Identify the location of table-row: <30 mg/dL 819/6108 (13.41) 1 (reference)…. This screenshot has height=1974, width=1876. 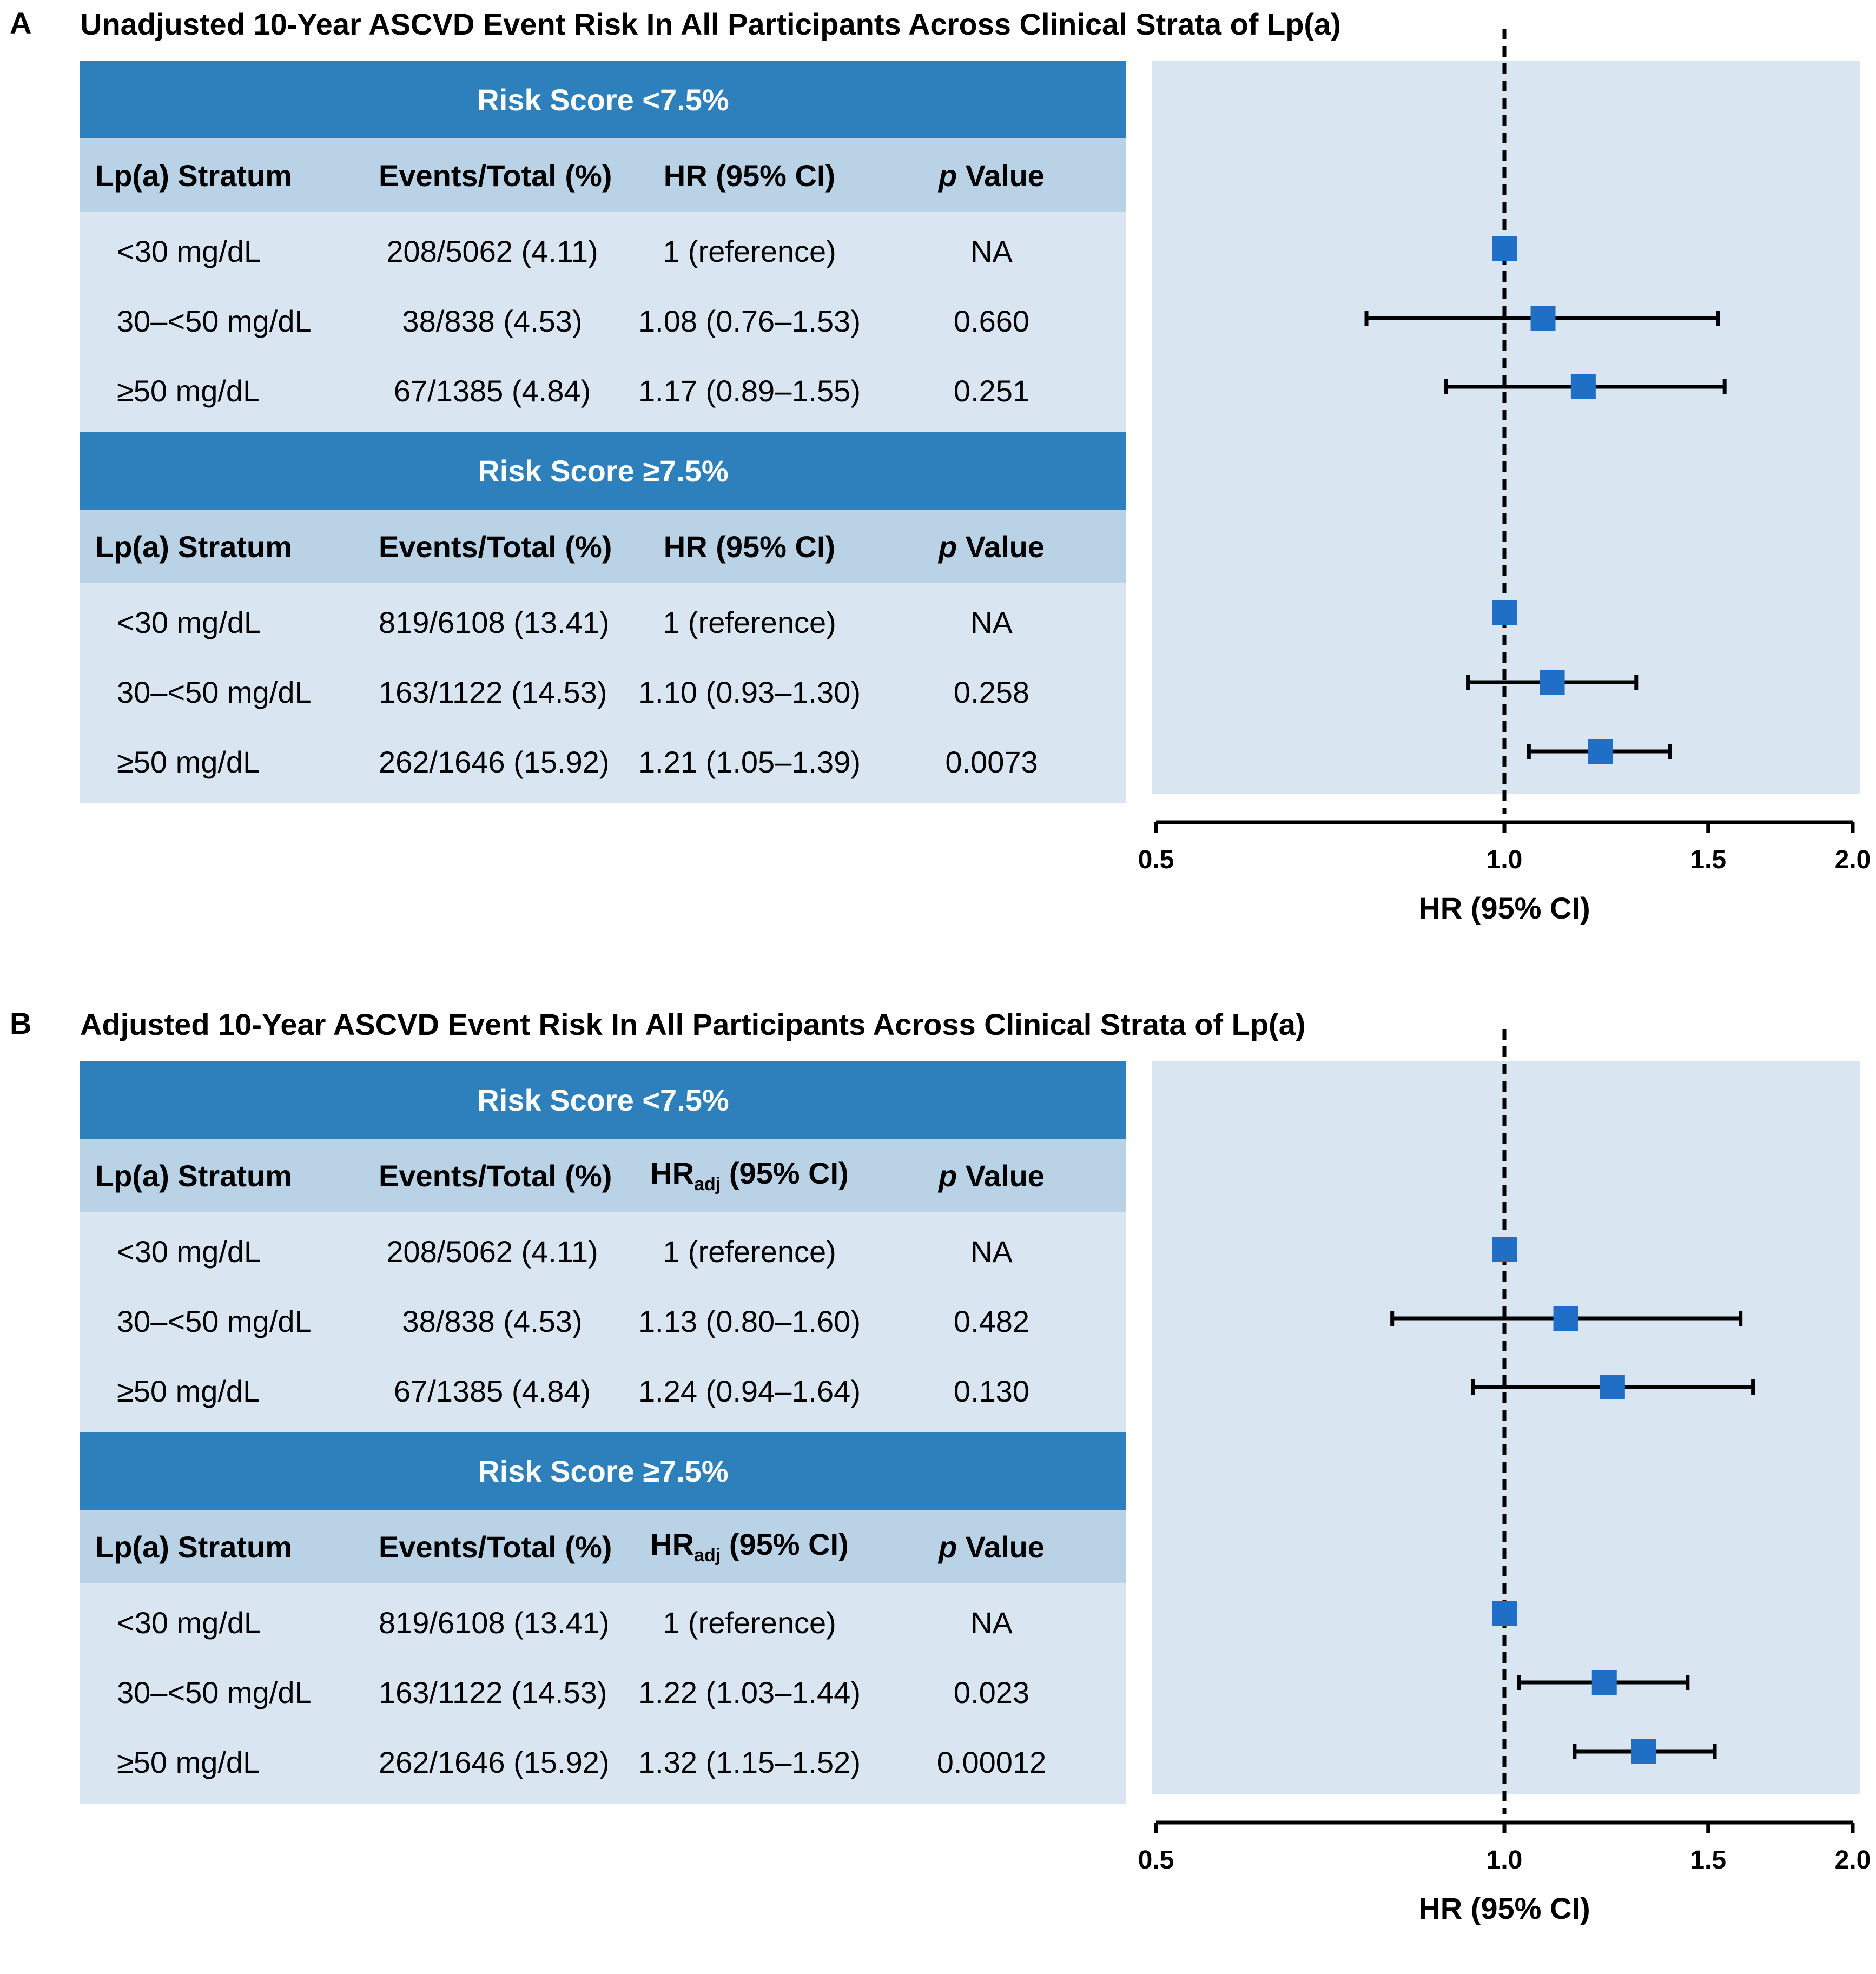
(603, 622).